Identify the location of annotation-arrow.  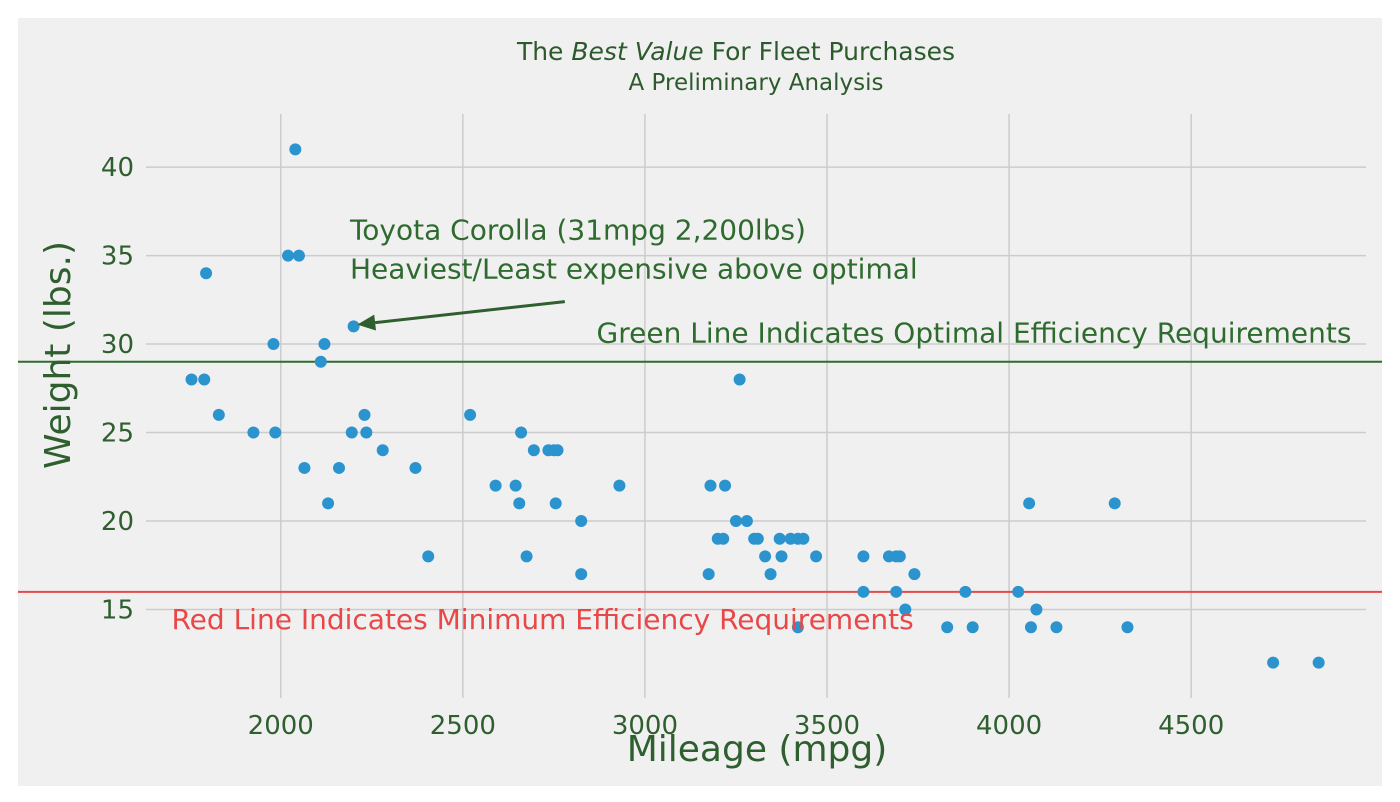
(461, 315).